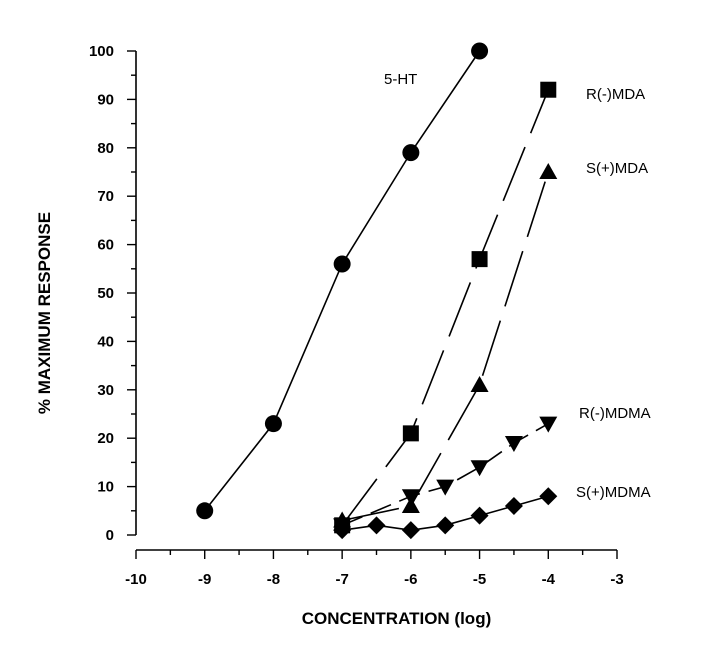 This screenshot has height=646, width=722. I want to click on y-tick-label-100: 100, so click(101, 51).